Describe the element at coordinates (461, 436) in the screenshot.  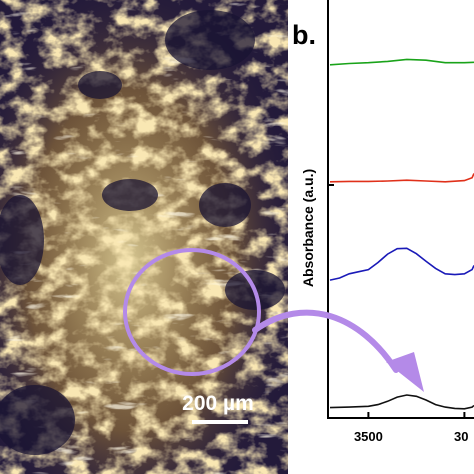
I see `x-tick-label: 30` at that location.